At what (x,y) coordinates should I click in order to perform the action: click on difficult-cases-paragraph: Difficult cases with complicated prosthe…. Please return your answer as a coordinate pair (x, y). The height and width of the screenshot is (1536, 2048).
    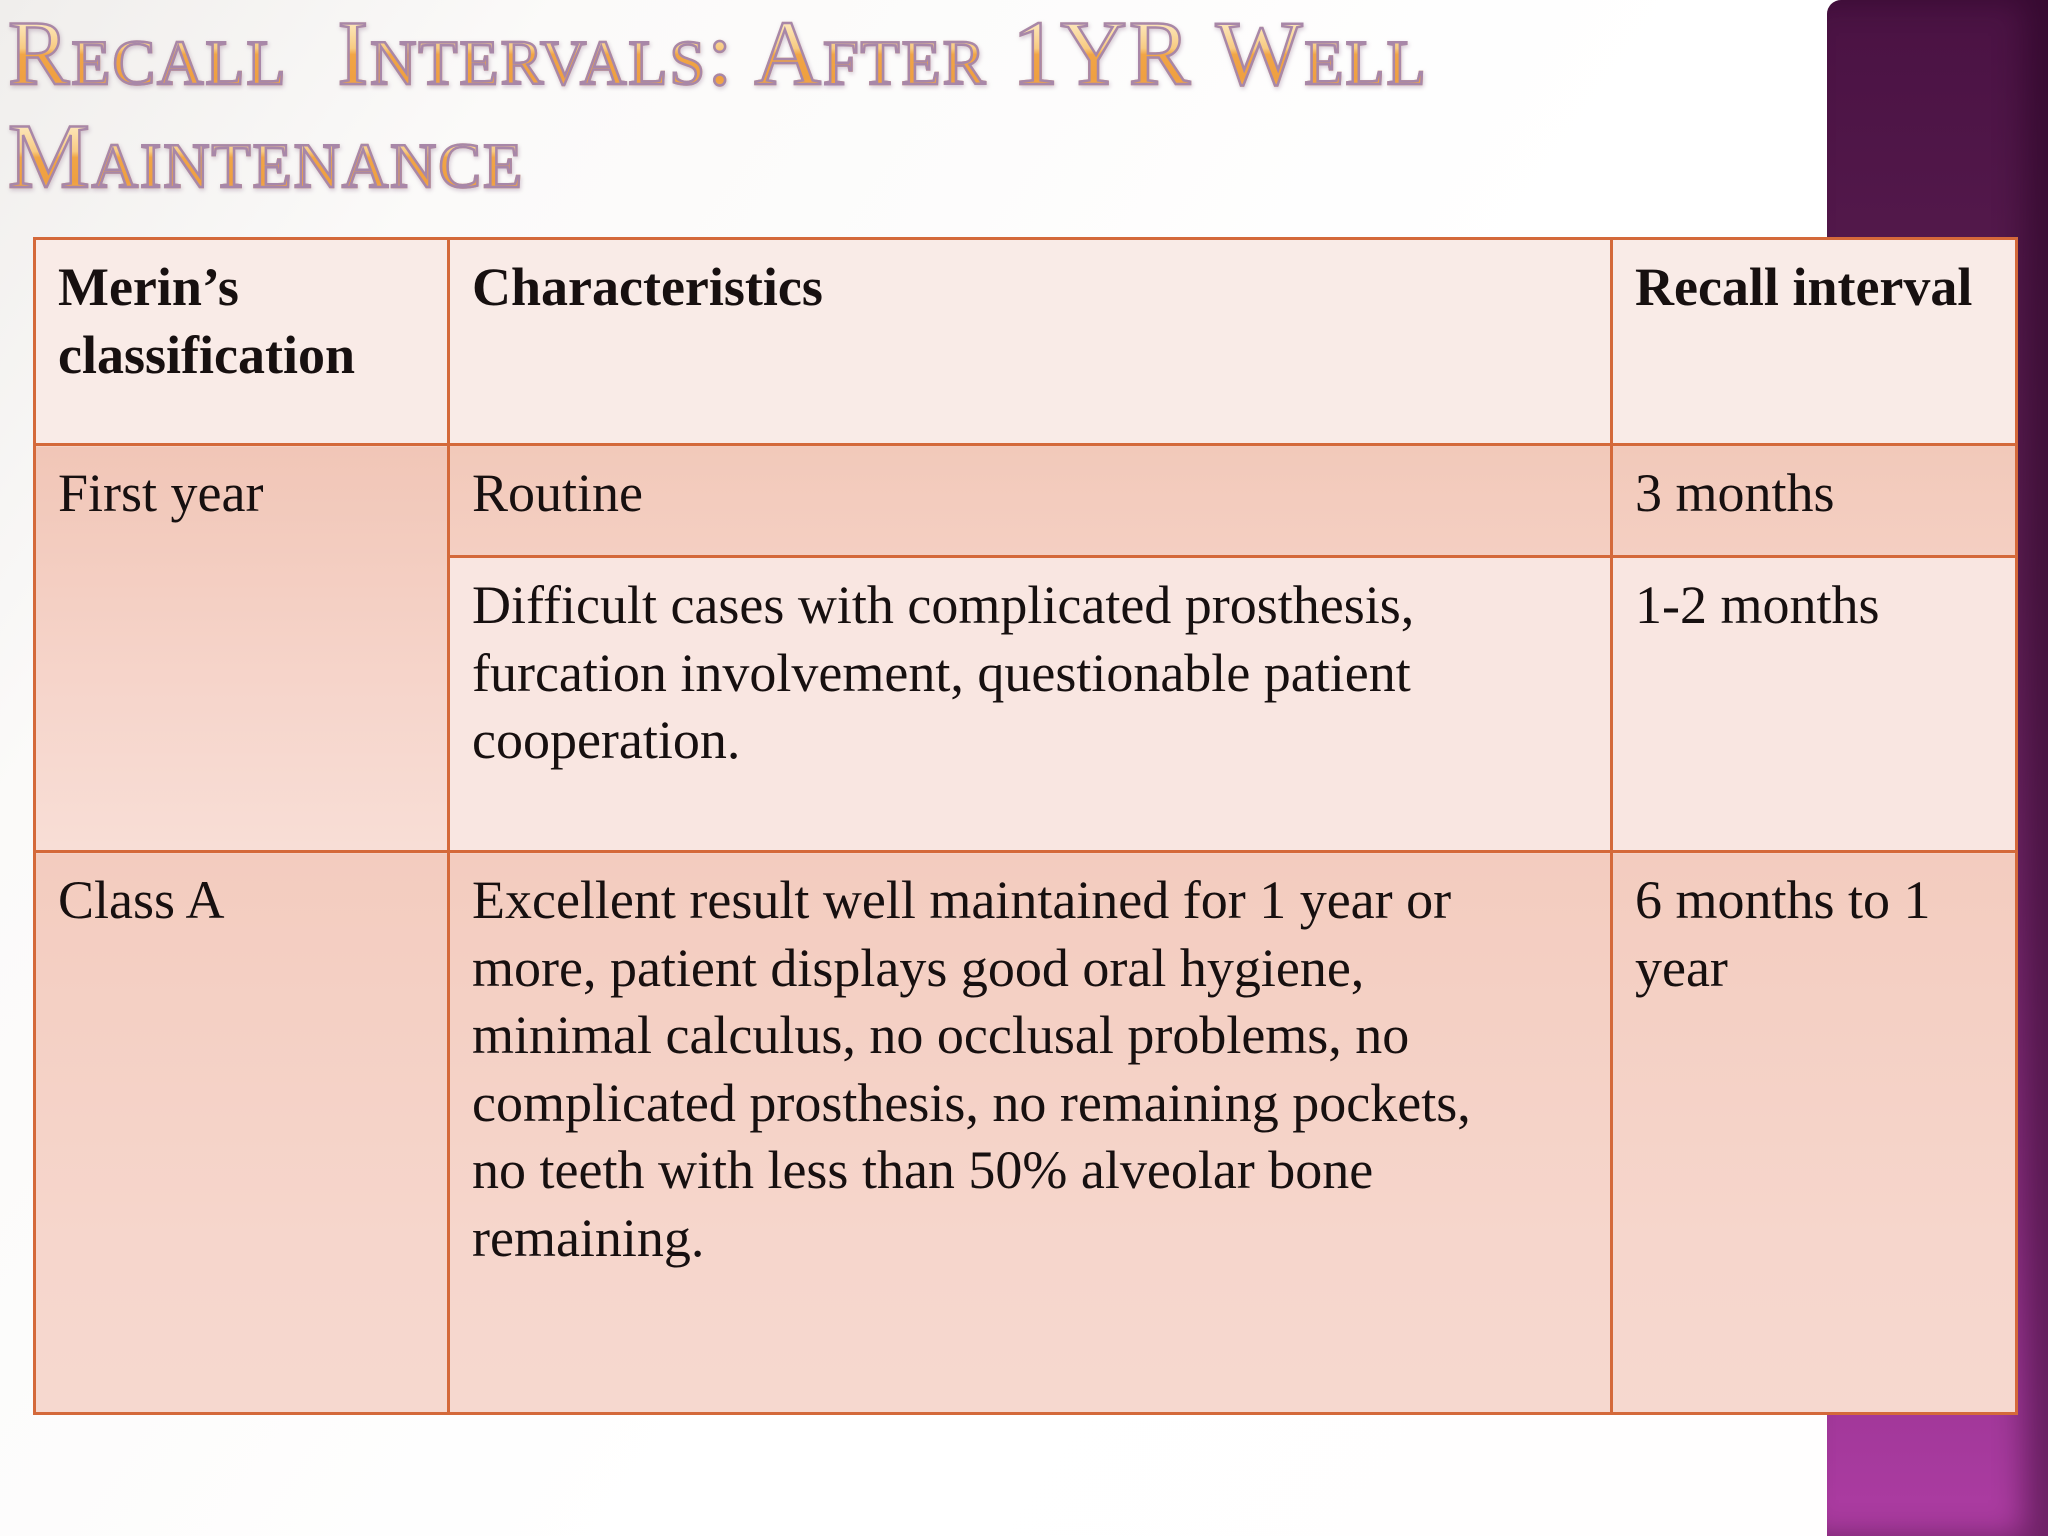
    Looking at the image, I should click on (943, 672).